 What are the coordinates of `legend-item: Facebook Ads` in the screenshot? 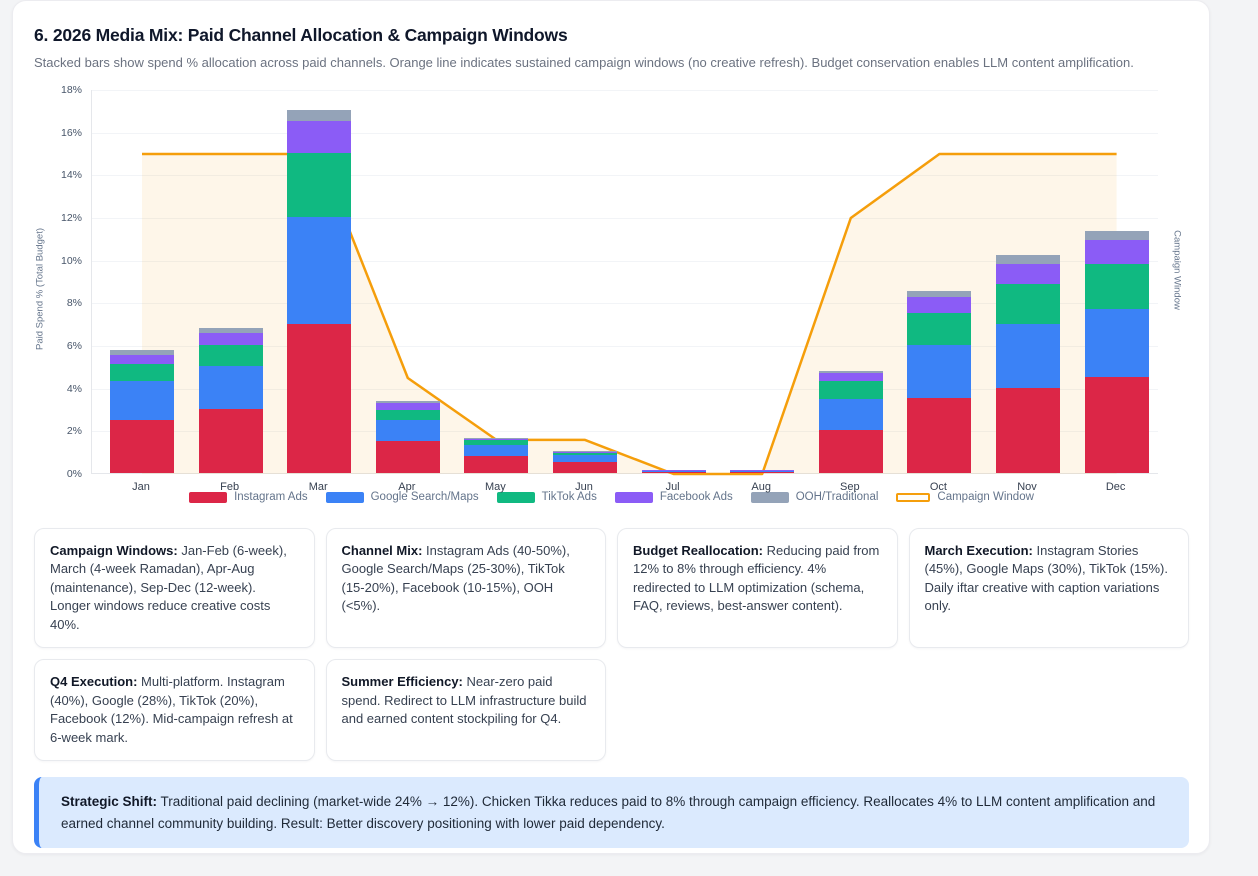 It's located at (673, 497).